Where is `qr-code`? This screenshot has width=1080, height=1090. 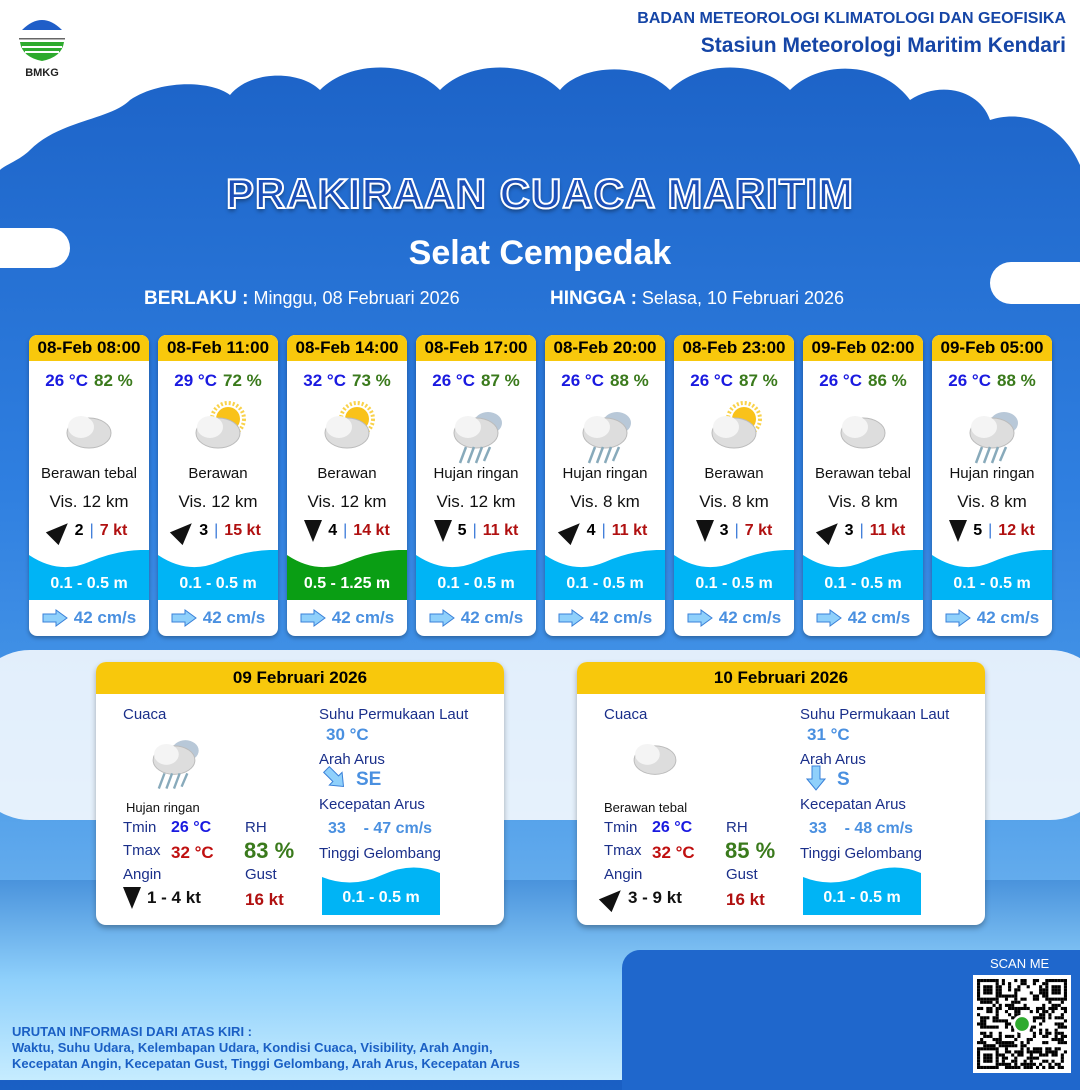 qr-code is located at coordinates (1022, 1024).